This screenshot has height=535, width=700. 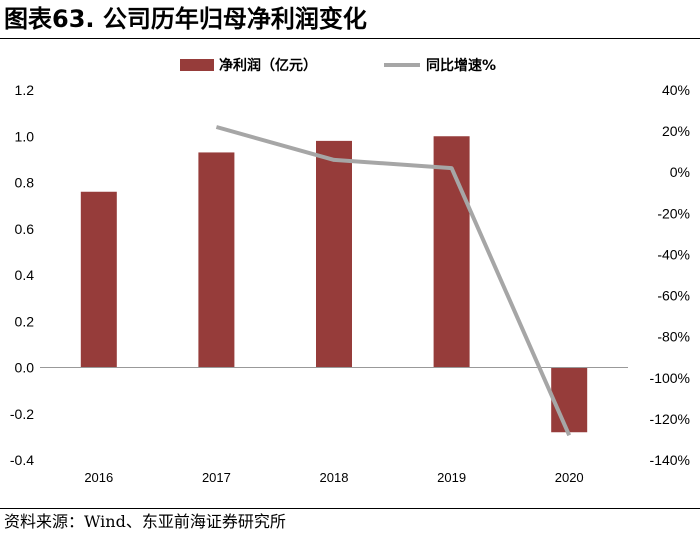 What do you see at coordinates (569, 477) in the screenshot?
I see `x-axis-label: 2020` at bounding box center [569, 477].